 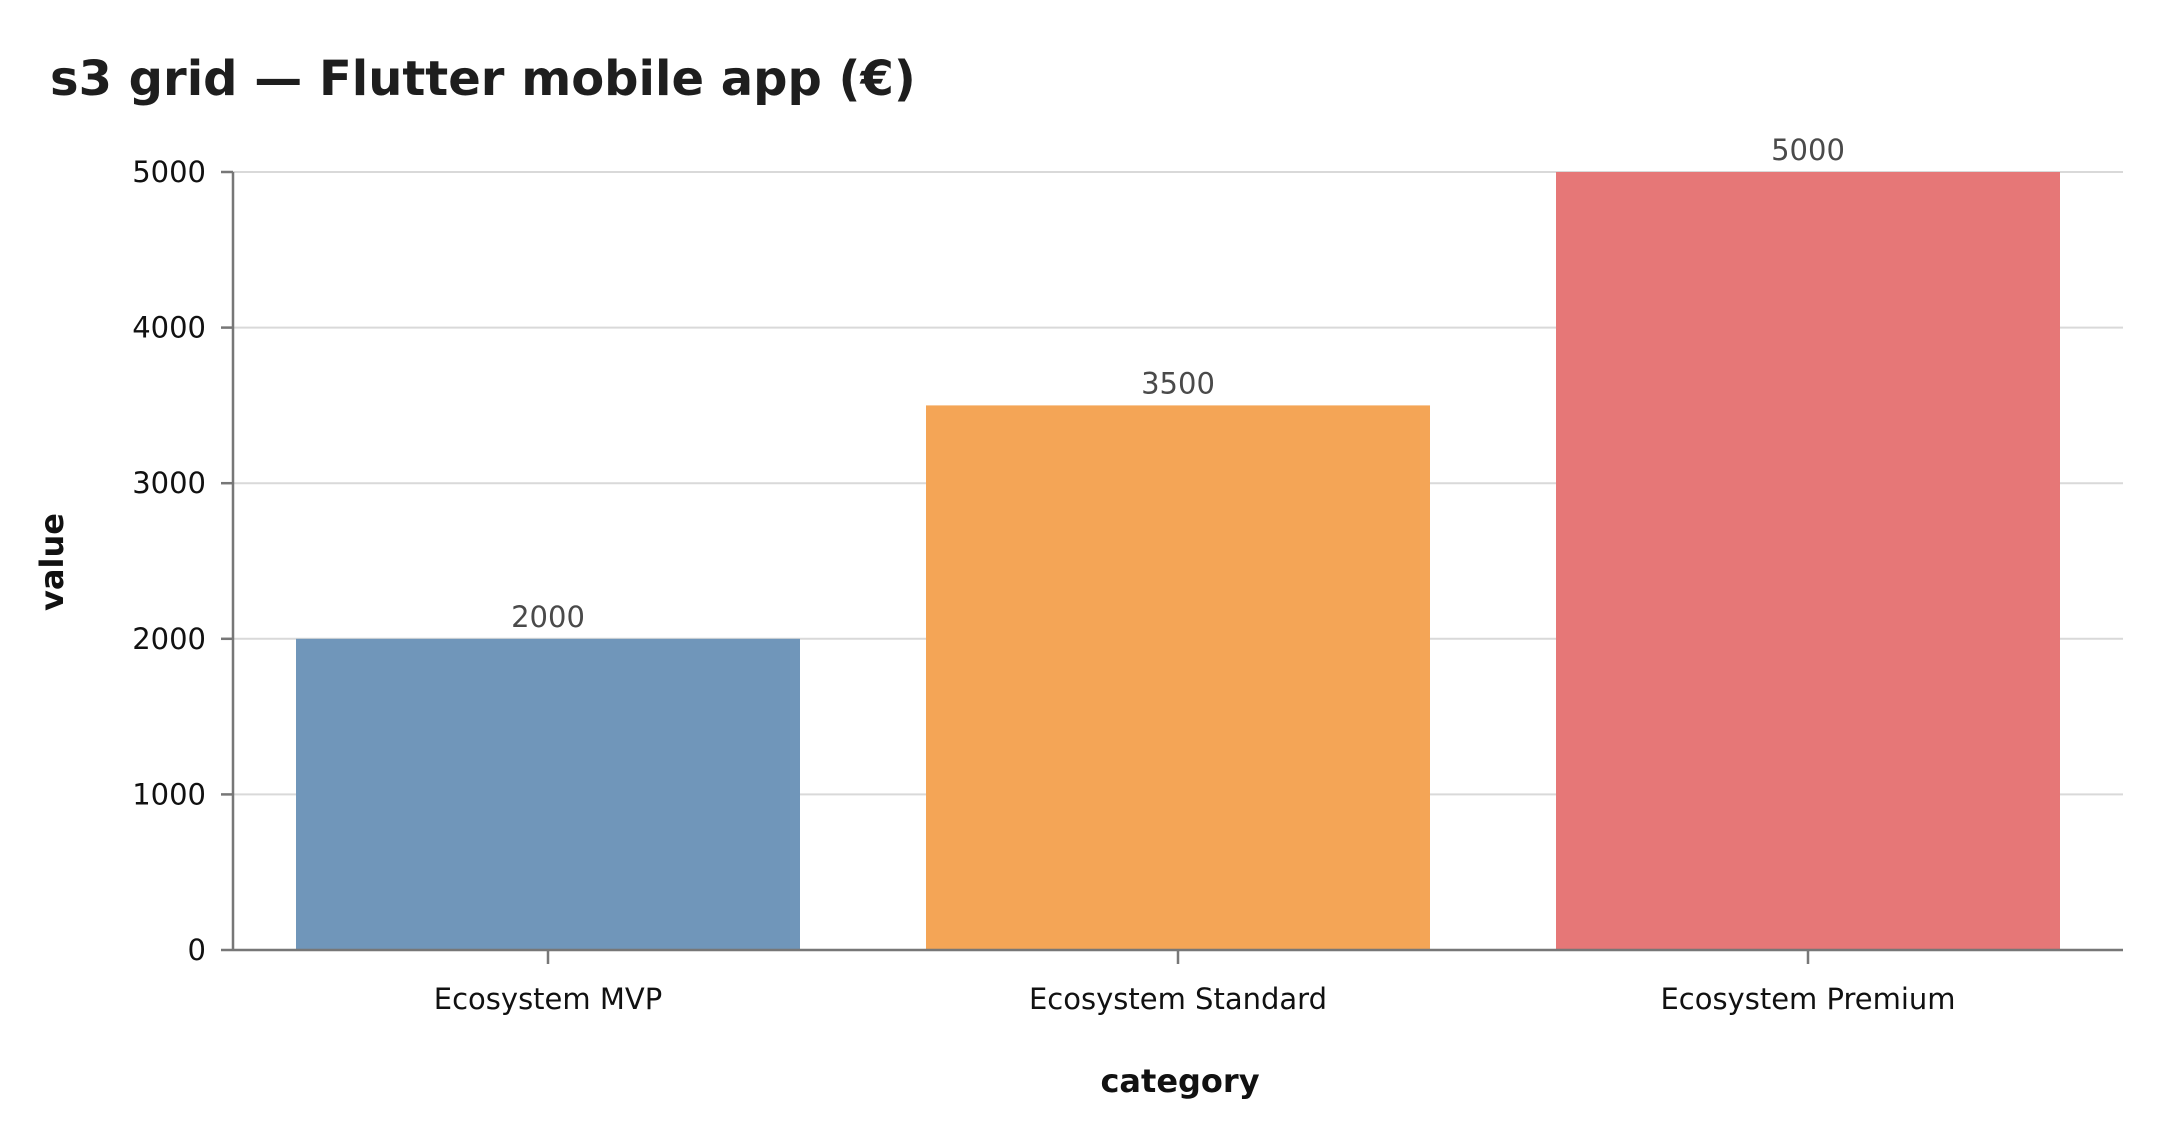 I want to click on chart-title: s3 grid — Flutter mobile app (€), so click(x=483, y=79).